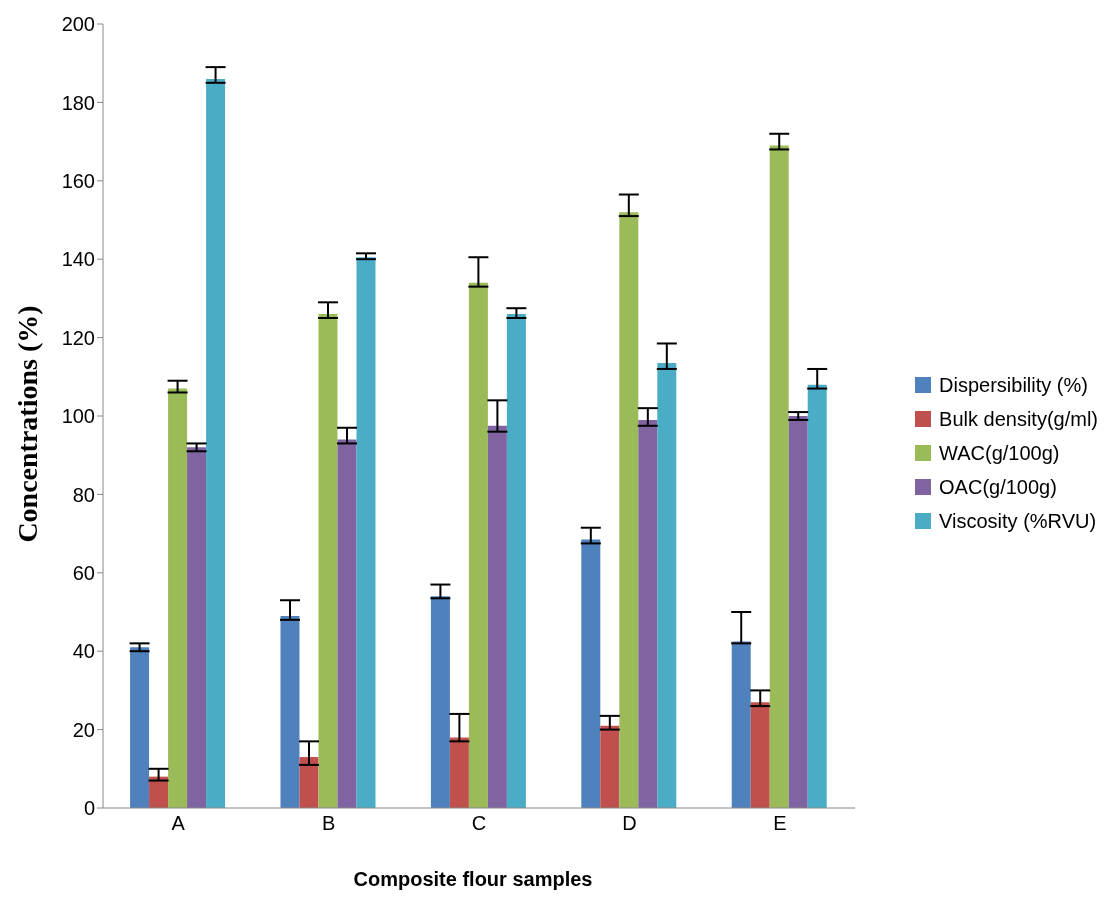 Image resolution: width=1117 pixels, height=915 pixels. What do you see at coordinates (78, 180) in the screenshot?
I see `y-tick-label: 160` at bounding box center [78, 180].